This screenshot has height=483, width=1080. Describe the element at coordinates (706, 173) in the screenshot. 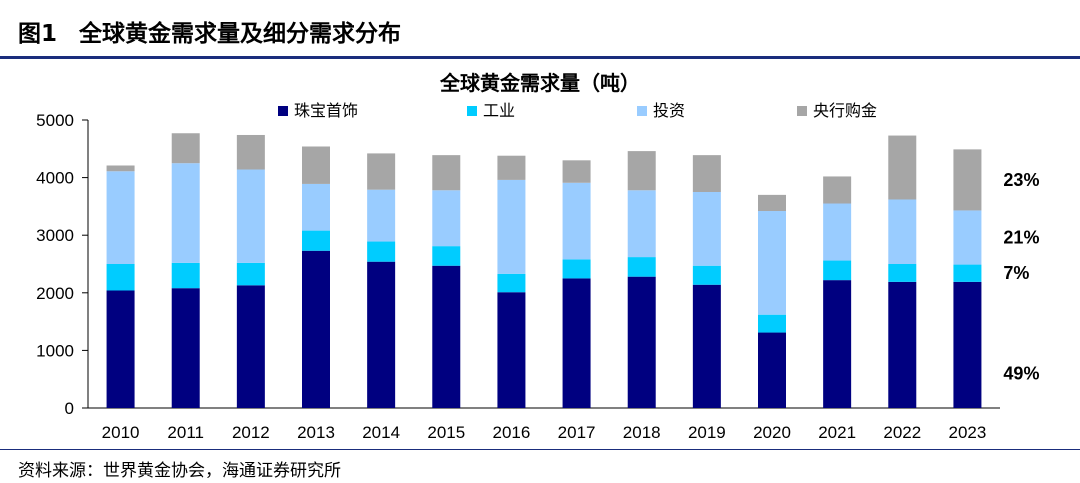

I see `bar-central-bank-2019` at that location.